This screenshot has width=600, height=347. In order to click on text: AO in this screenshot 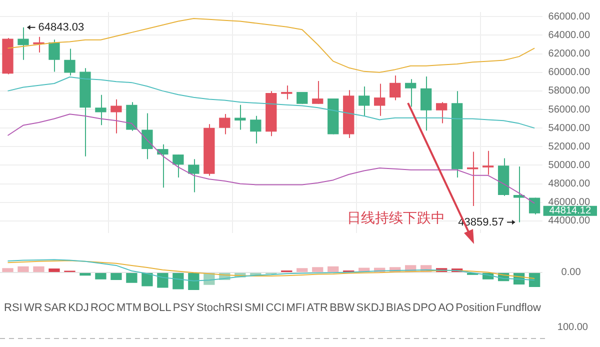, I will do `click(446, 308)`.